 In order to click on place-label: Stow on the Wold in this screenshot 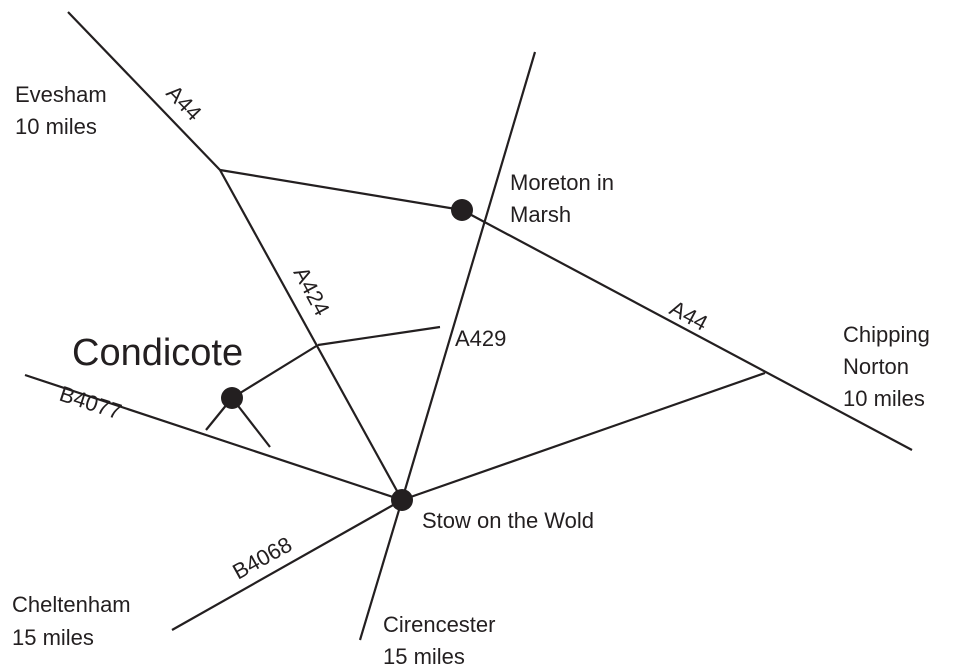, I will do `click(508, 520)`.